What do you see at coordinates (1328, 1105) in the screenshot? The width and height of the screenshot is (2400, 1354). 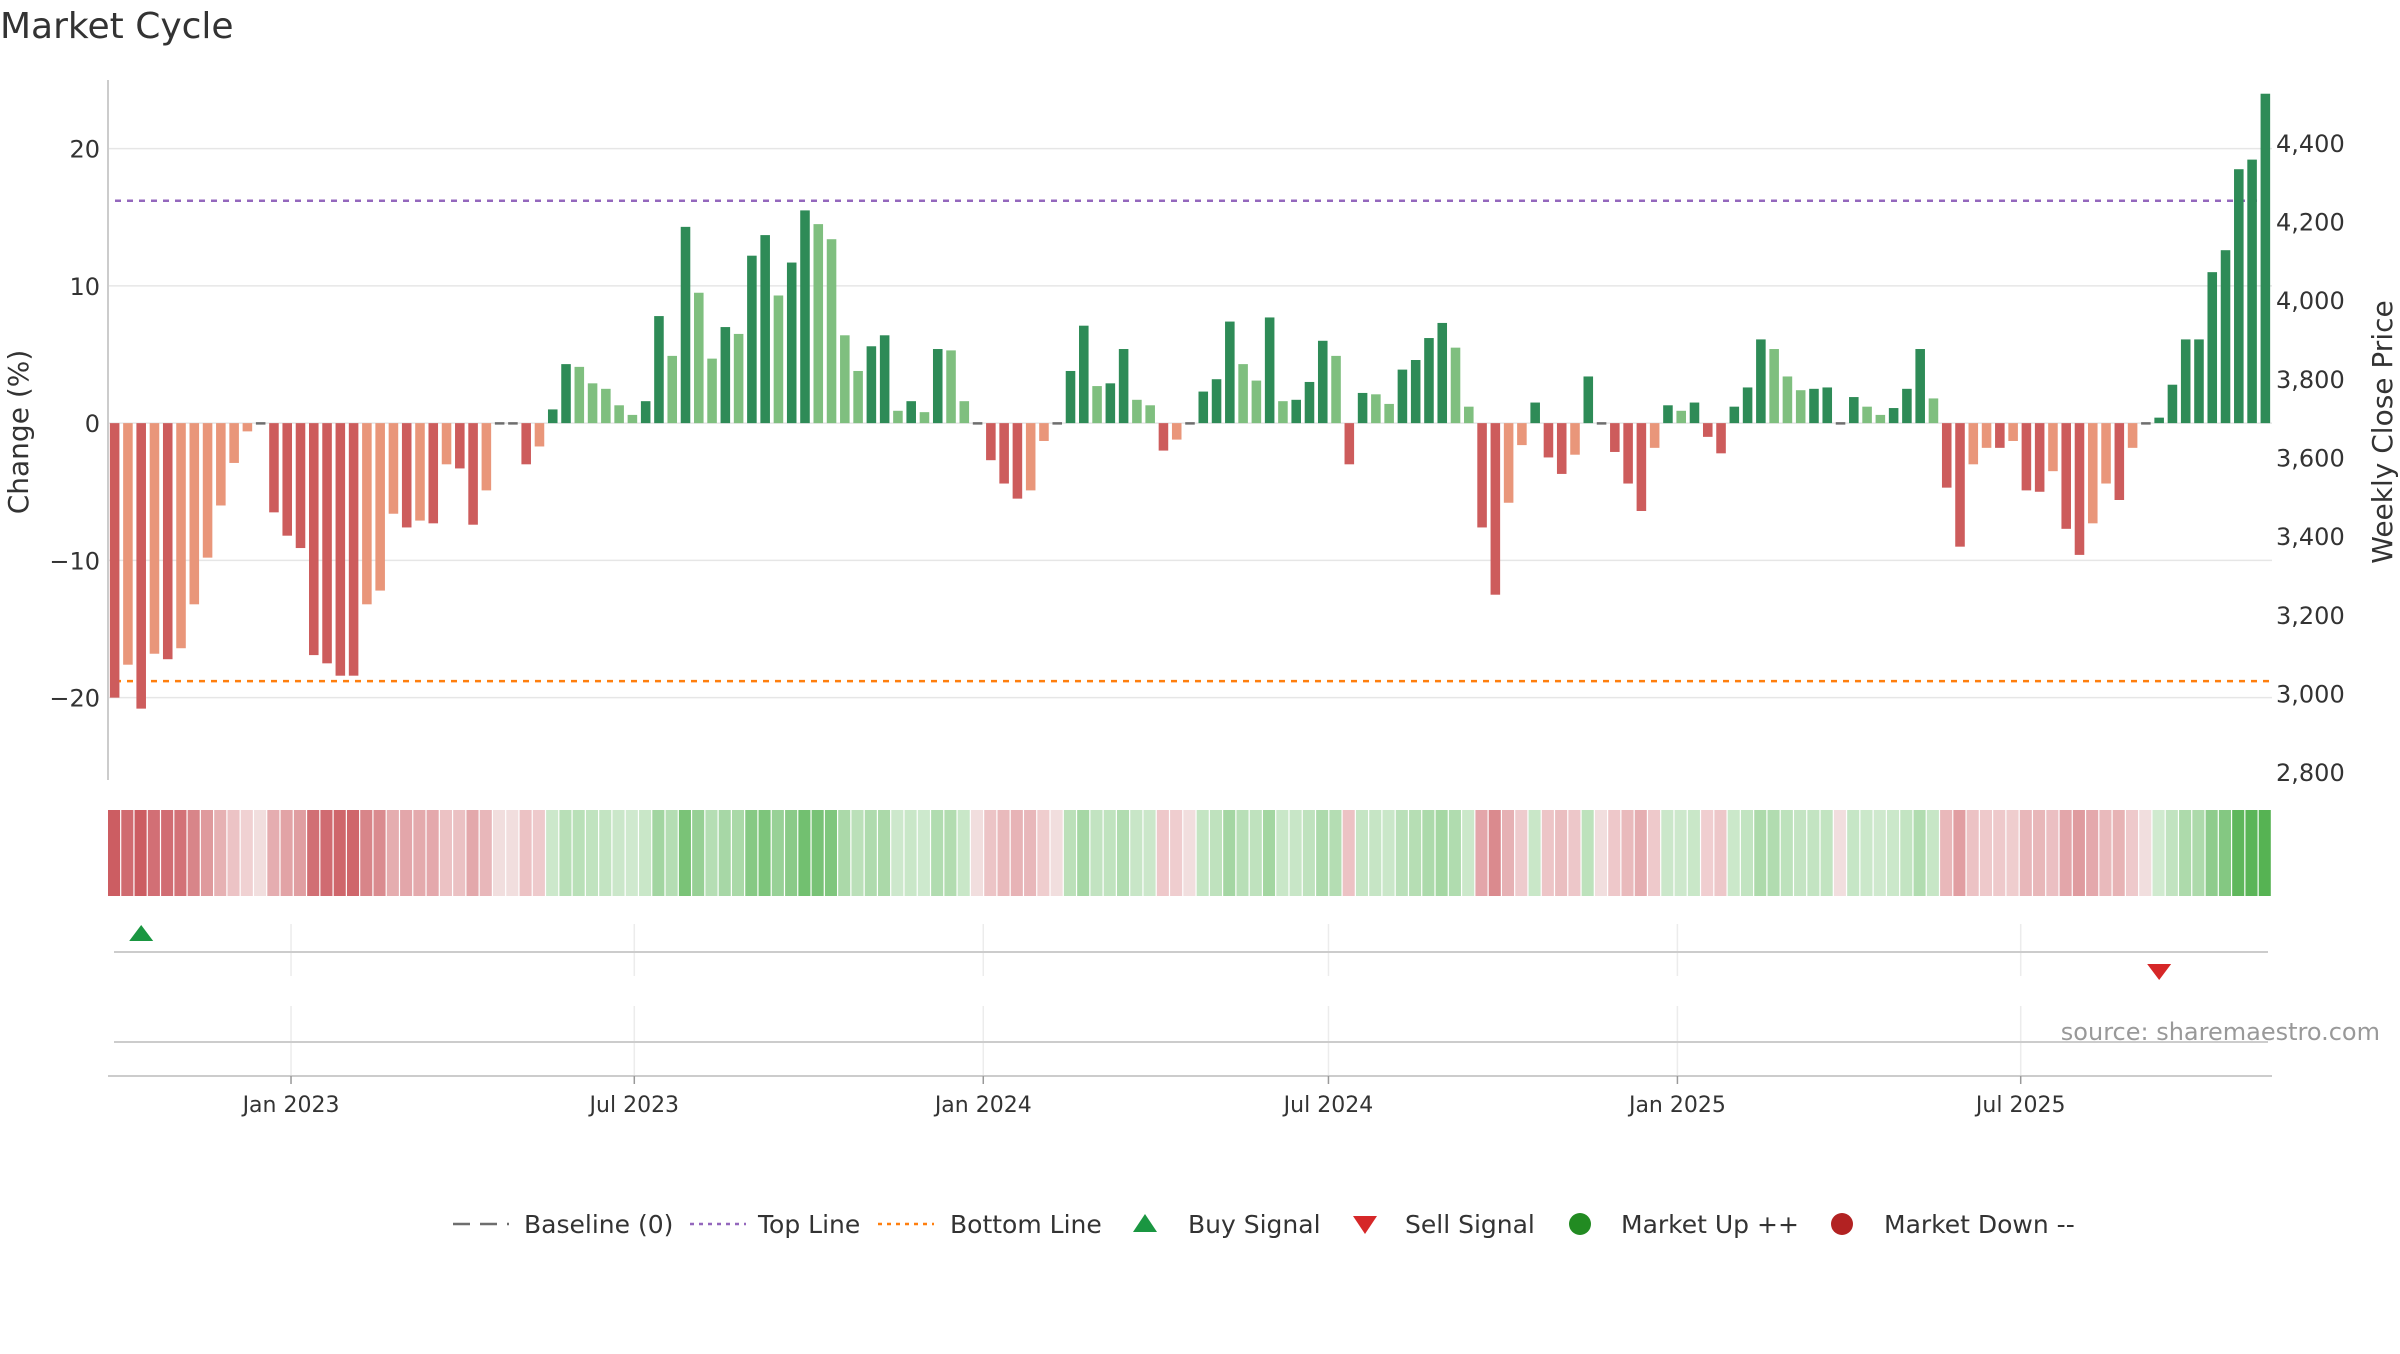 I see `x-tick-label: Jul 2024` at bounding box center [1328, 1105].